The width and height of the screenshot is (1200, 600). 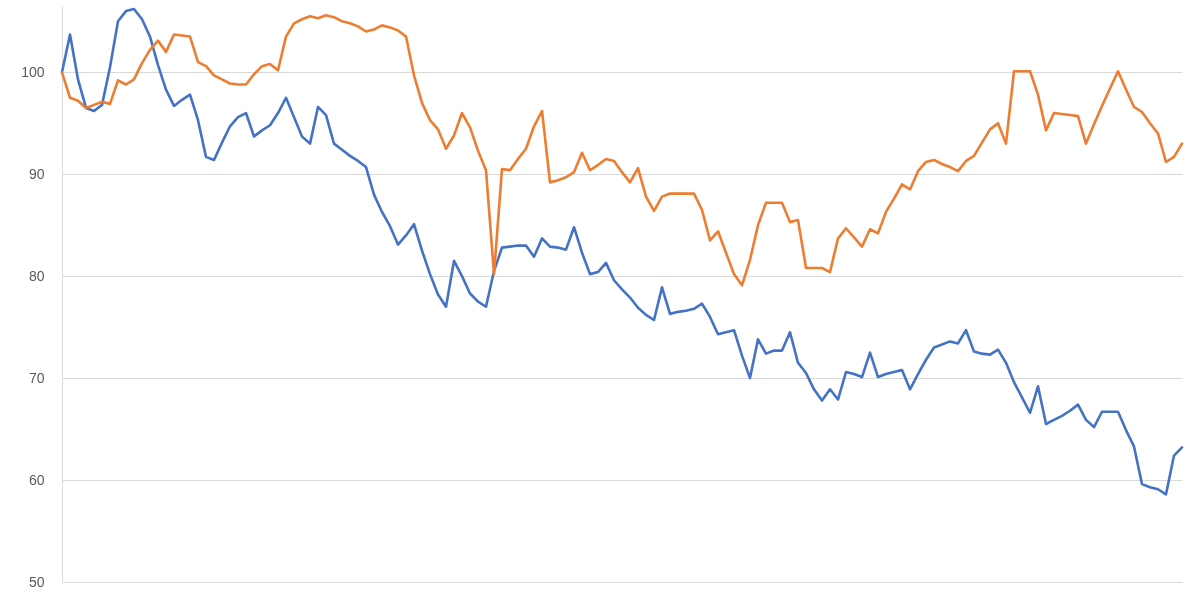 What do you see at coordinates (36, 377) in the screenshot?
I see `y-tick-label: 70` at bounding box center [36, 377].